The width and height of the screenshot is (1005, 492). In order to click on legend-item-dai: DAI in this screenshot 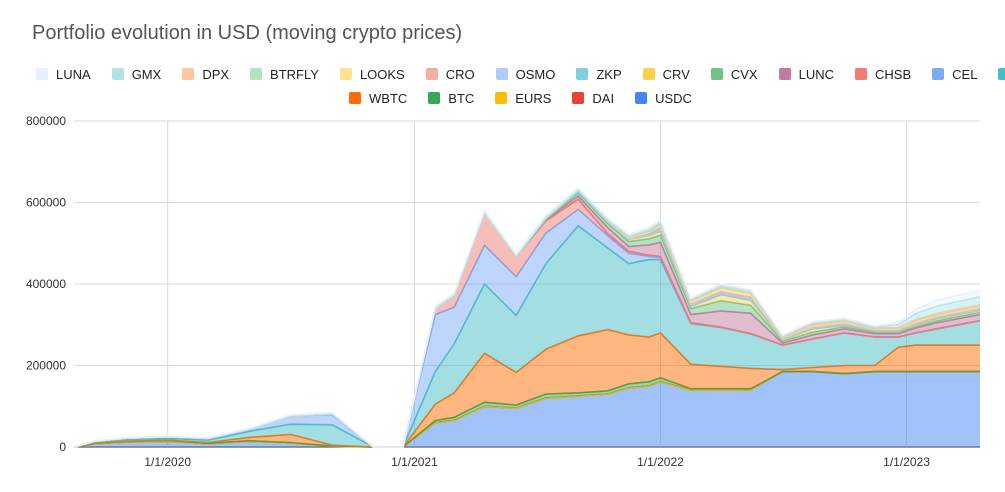, I will do `click(593, 98)`.